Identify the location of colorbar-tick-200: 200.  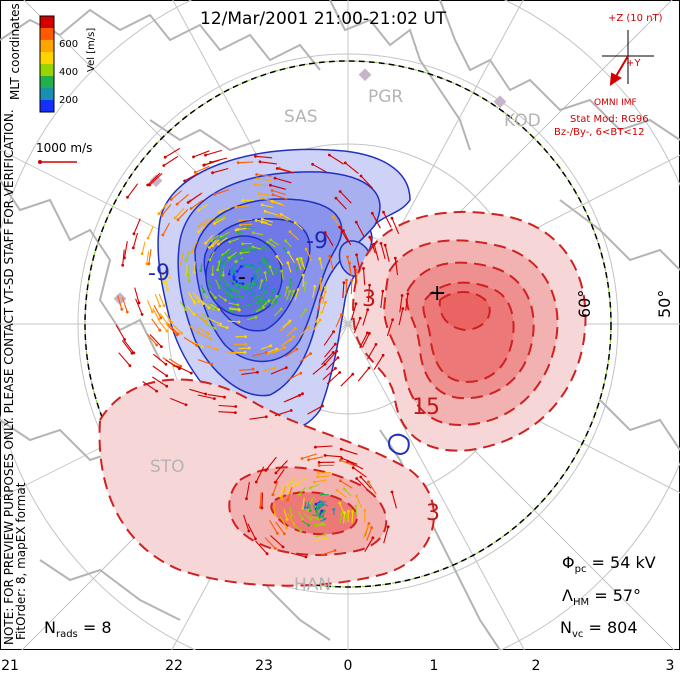
(68, 100).